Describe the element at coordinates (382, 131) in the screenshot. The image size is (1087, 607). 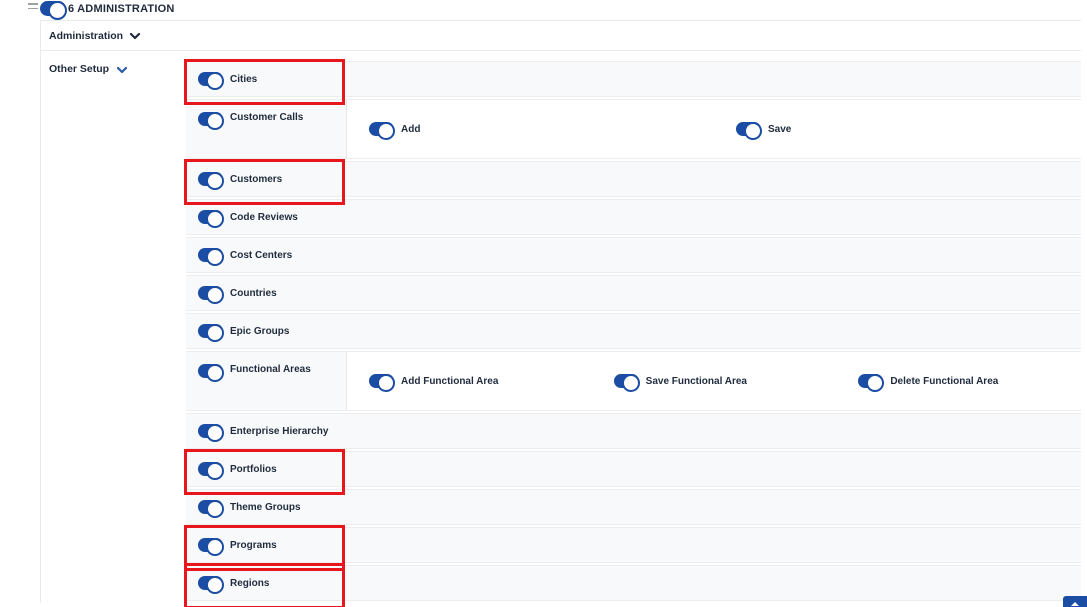
I see `add-toggle` at that location.